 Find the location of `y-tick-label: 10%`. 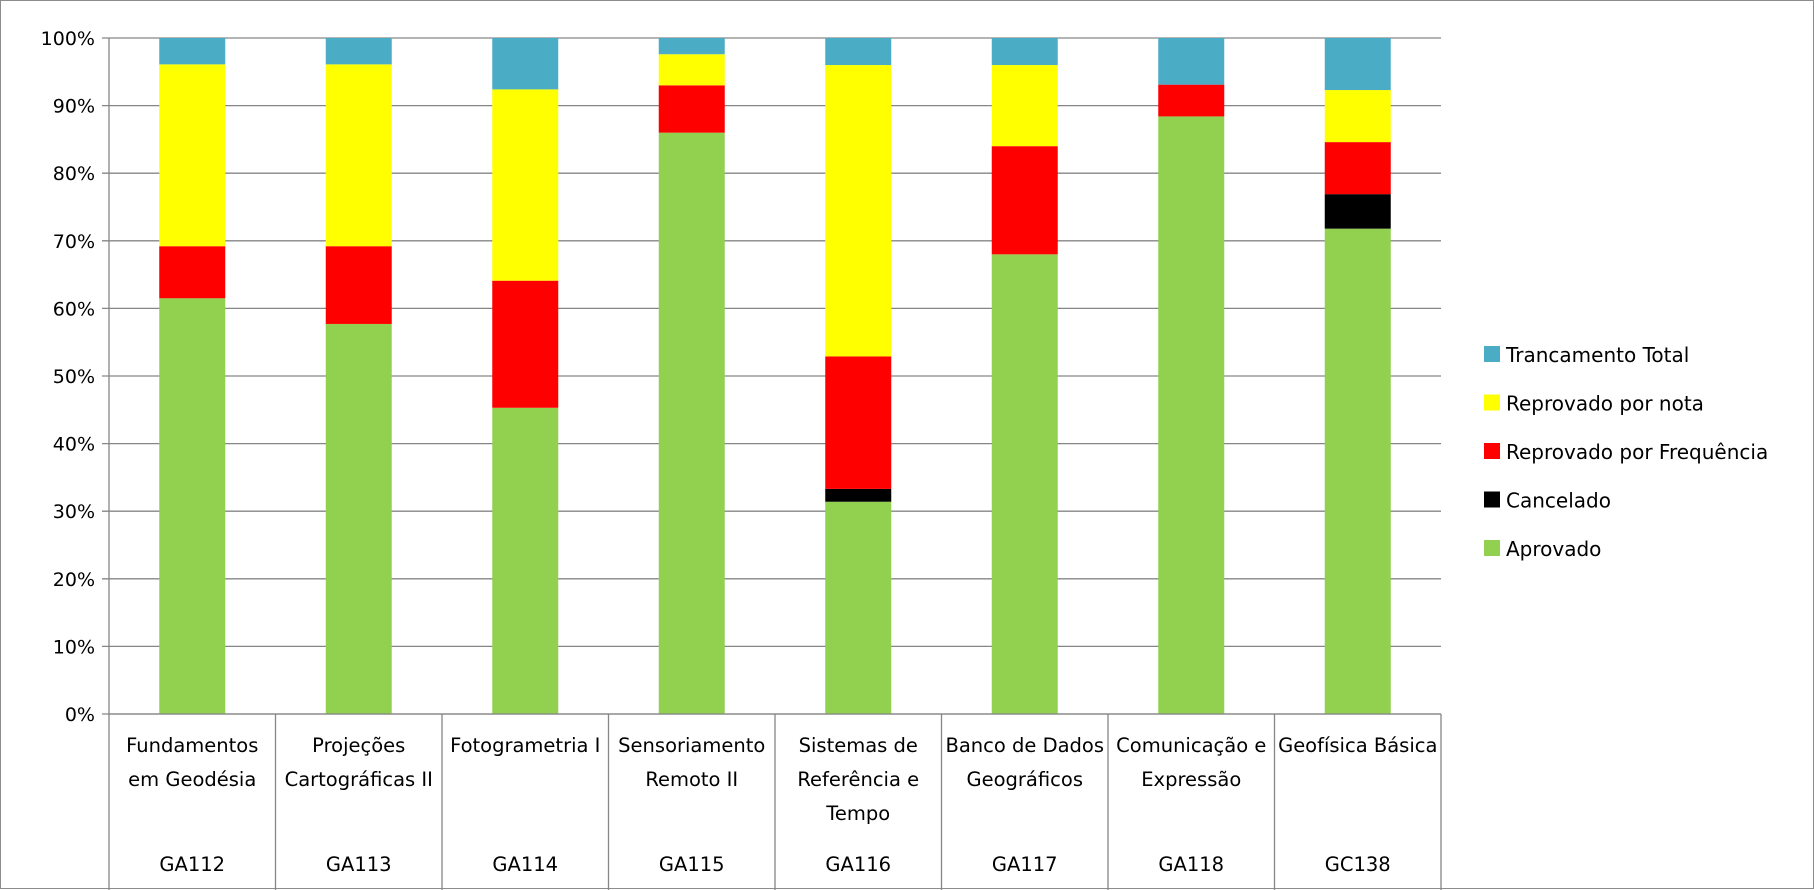

y-tick-label: 10% is located at coordinates (74, 647).